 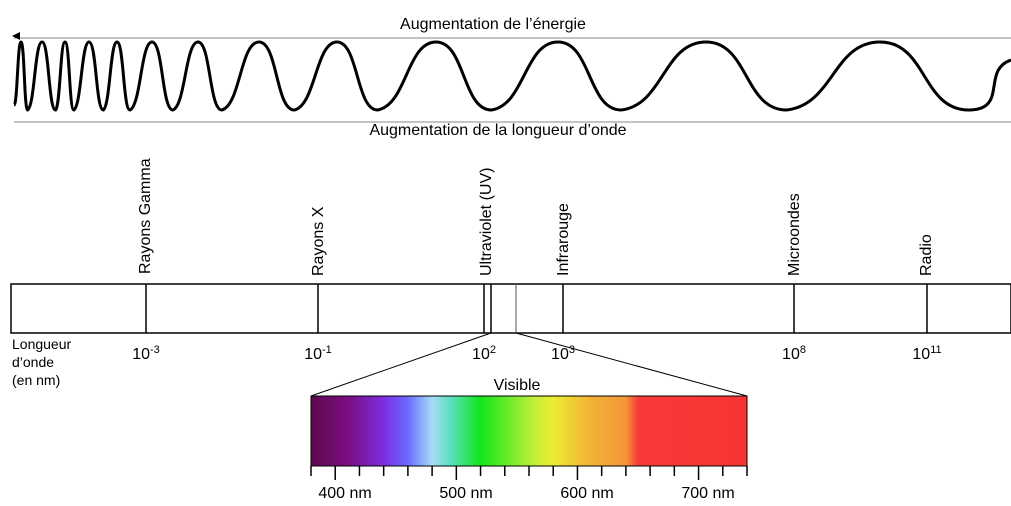 What do you see at coordinates (529, 431) in the screenshot?
I see `visible-spectrum-bar` at bounding box center [529, 431].